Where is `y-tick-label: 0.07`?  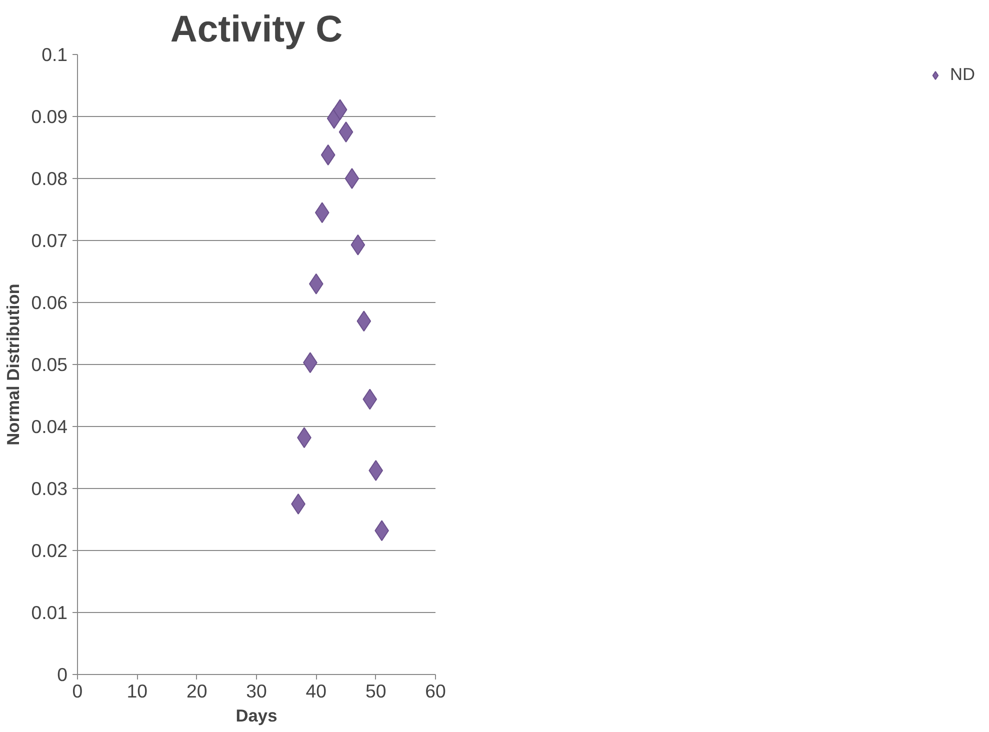 y-tick-label: 0.07 is located at coordinates (49, 240).